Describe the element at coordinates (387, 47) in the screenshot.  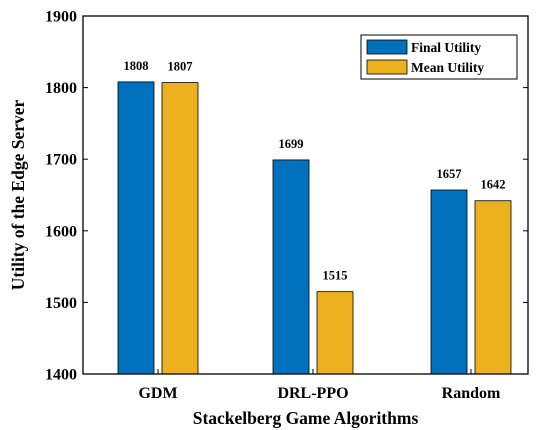
I see `legend-swatch-final-utility` at that location.